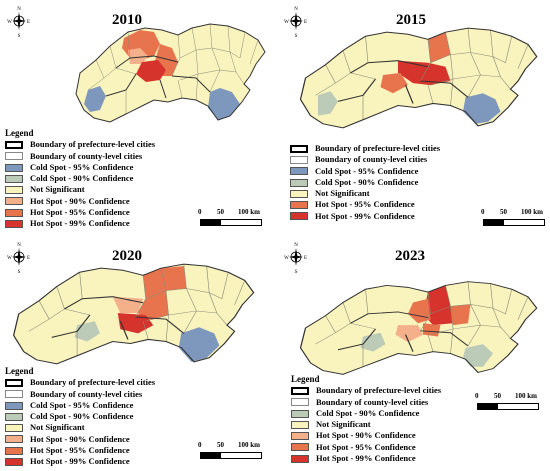 This screenshot has height=471, width=550. Describe the element at coordinates (127, 256) in the screenshot. I see `map-year-title: 2020` at that location.